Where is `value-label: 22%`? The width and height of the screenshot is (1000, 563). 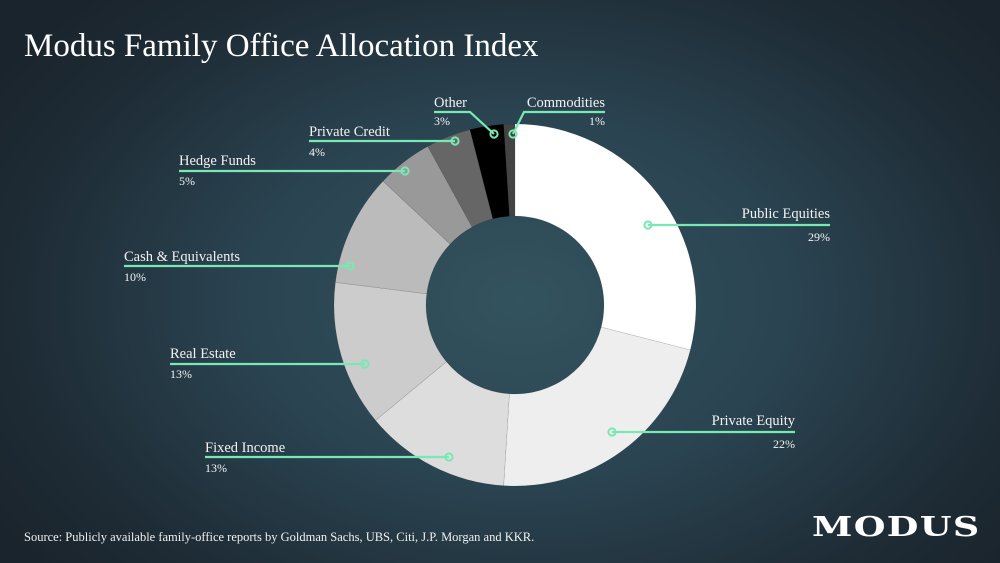 value-label: 22% is located at coordinates (784, 444).